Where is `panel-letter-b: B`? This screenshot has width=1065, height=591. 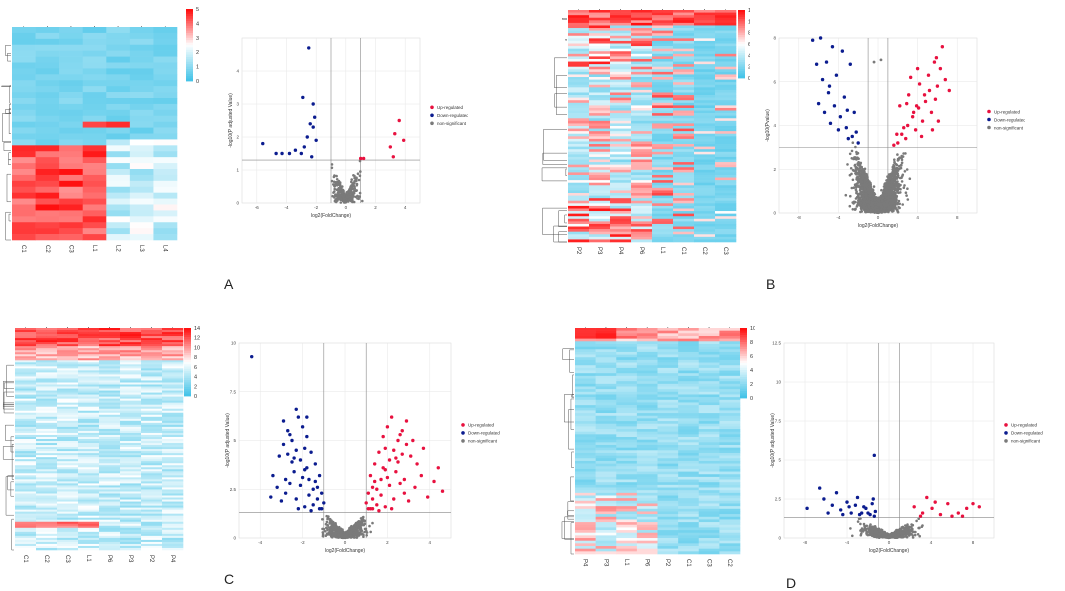
panel-letter-b: B is located at coordinates (770, 284).